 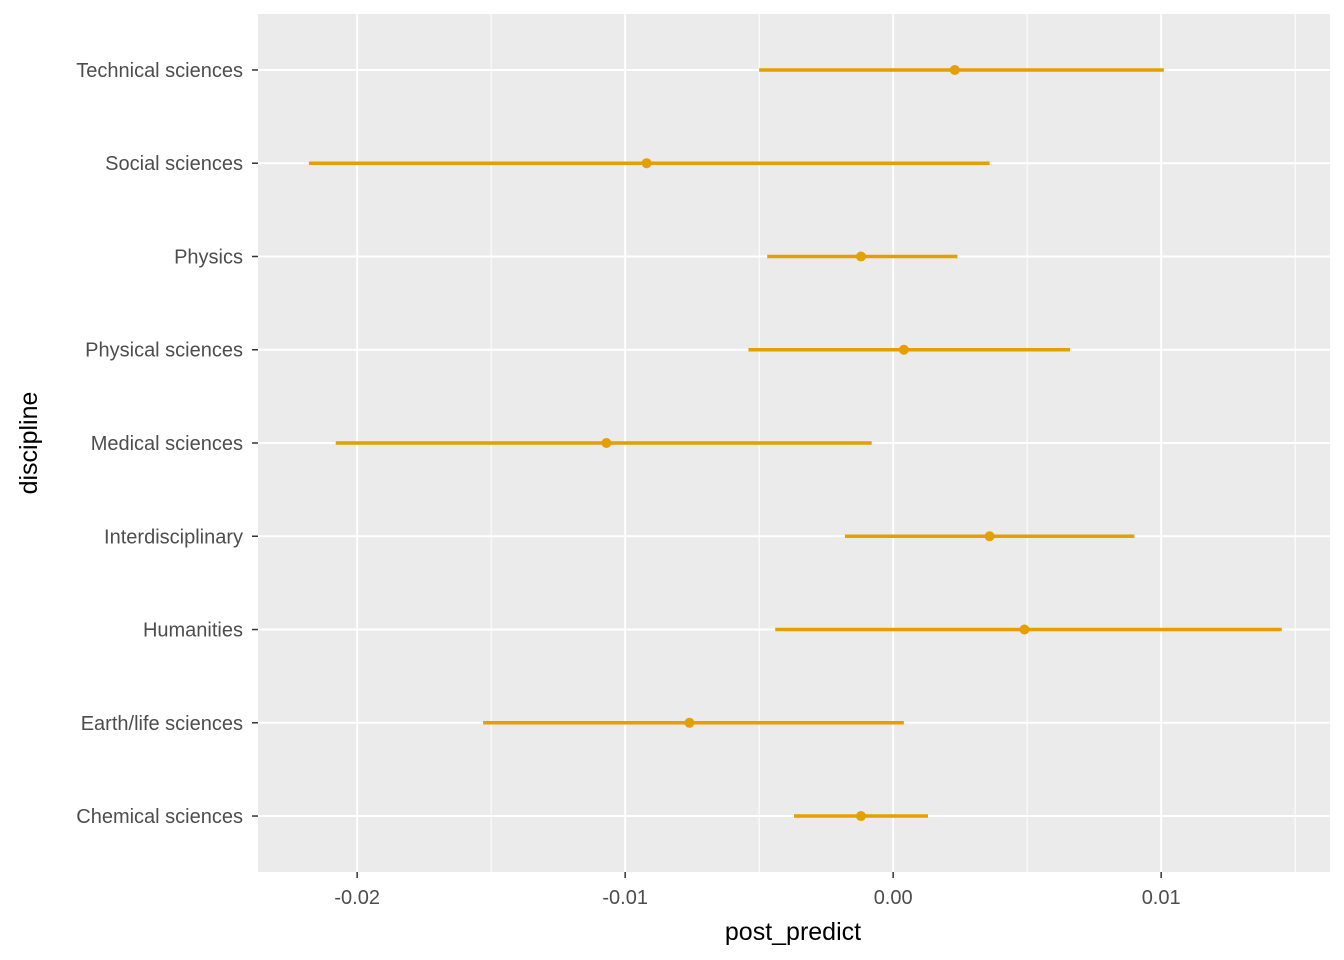 I want to click on y-tick-label: Physics, so click(x=208, y=257).